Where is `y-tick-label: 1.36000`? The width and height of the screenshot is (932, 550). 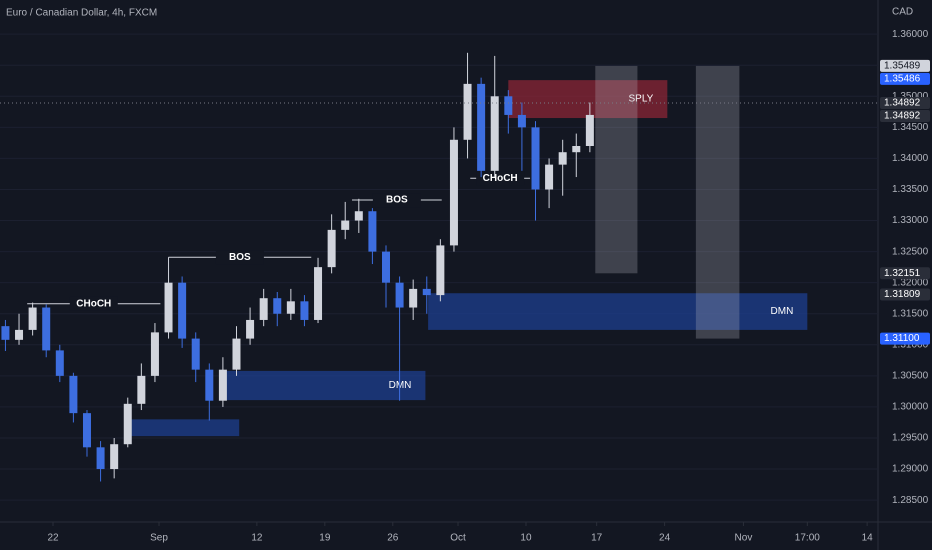 y-tick-label: 1.36000 is located at coordinates (910, 34).